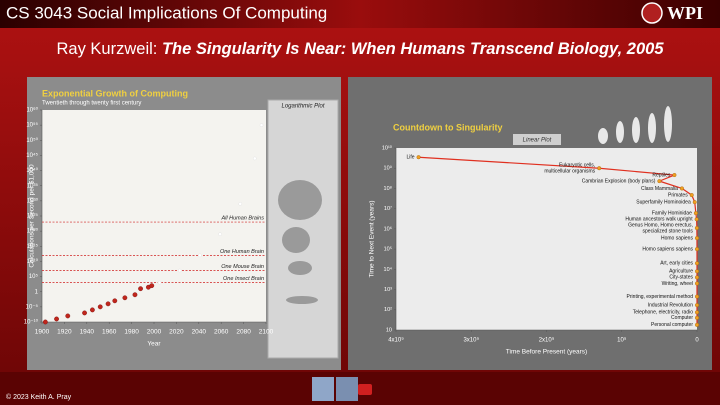  What do you see at coordinates (37, 292) in the screenshot?
I see `y-tick-label: 1` at bounding box center [37, 292].